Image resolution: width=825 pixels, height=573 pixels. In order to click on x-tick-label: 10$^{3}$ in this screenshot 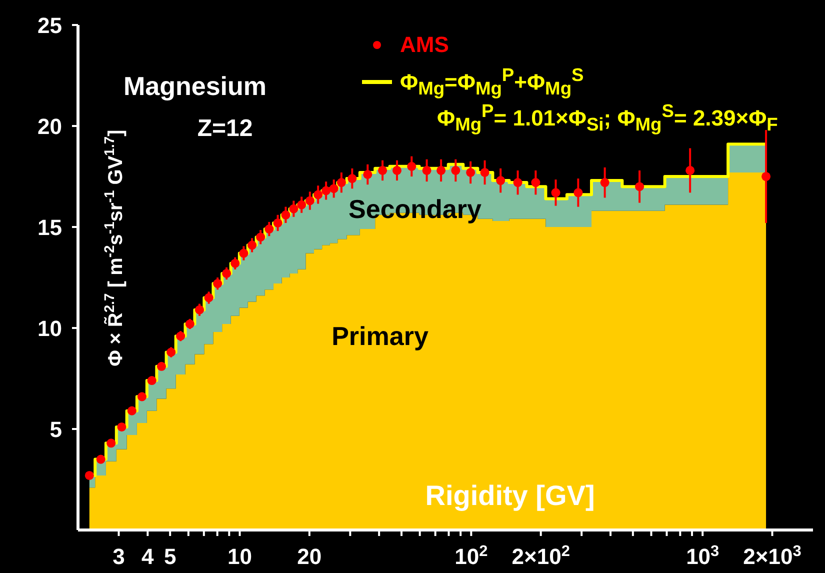, I will do `click(703, 555)`.